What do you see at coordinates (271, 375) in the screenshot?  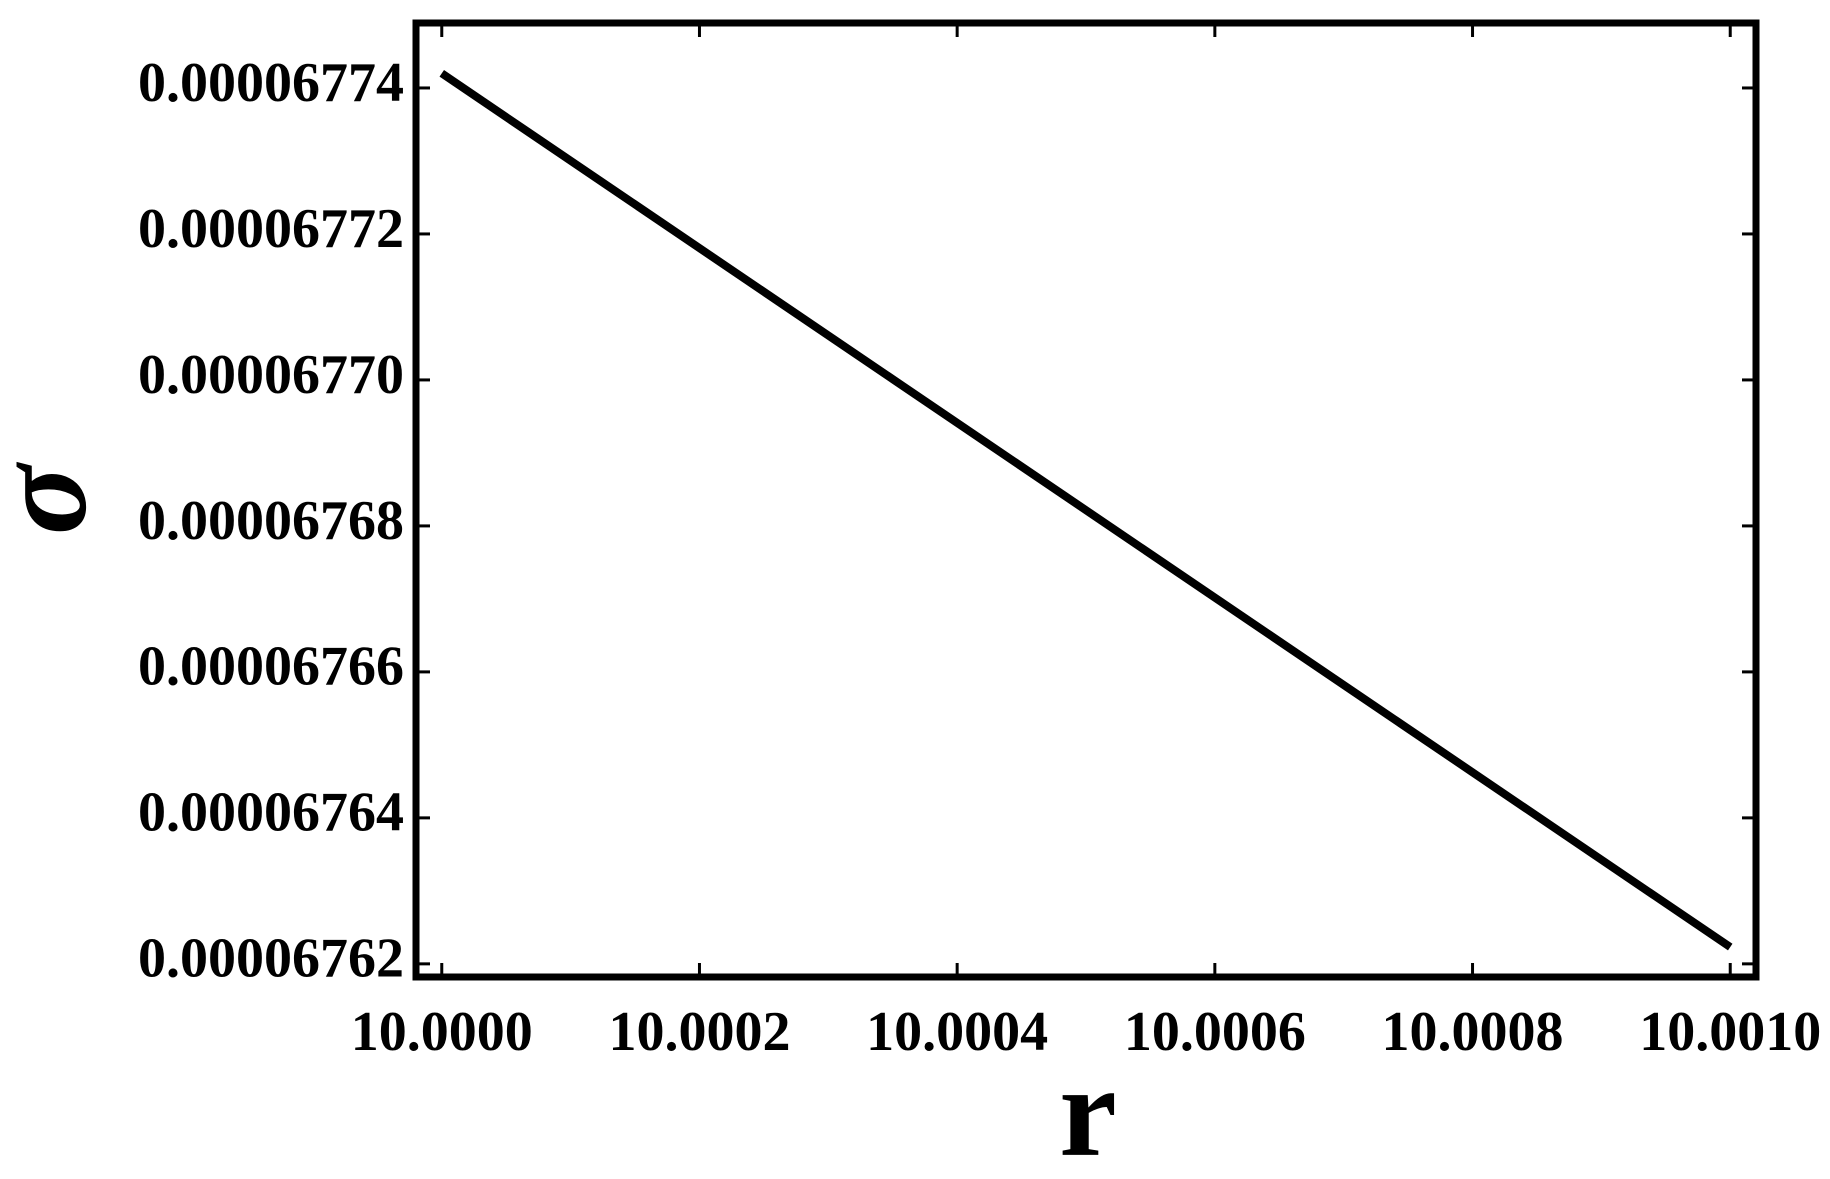 I see `y-tick-label: 0.00006770` at bounding box center [271, 375].